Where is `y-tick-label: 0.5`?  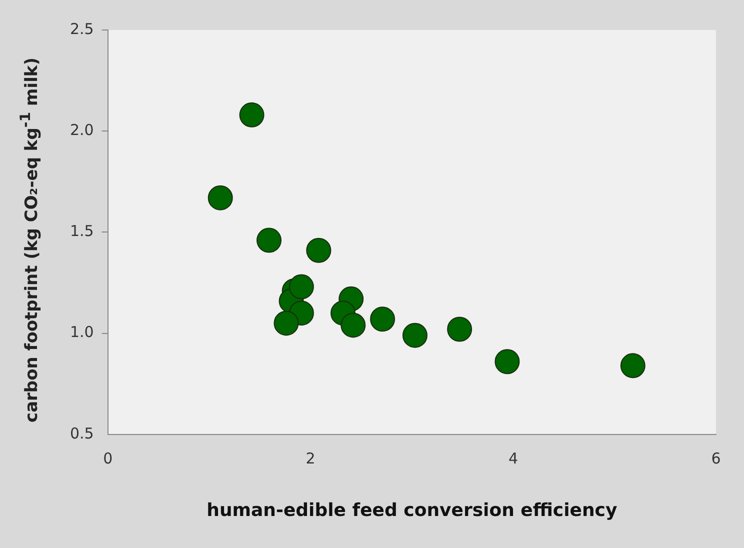 y-tick-label: 0.5 is located at coordinates (82, 433).